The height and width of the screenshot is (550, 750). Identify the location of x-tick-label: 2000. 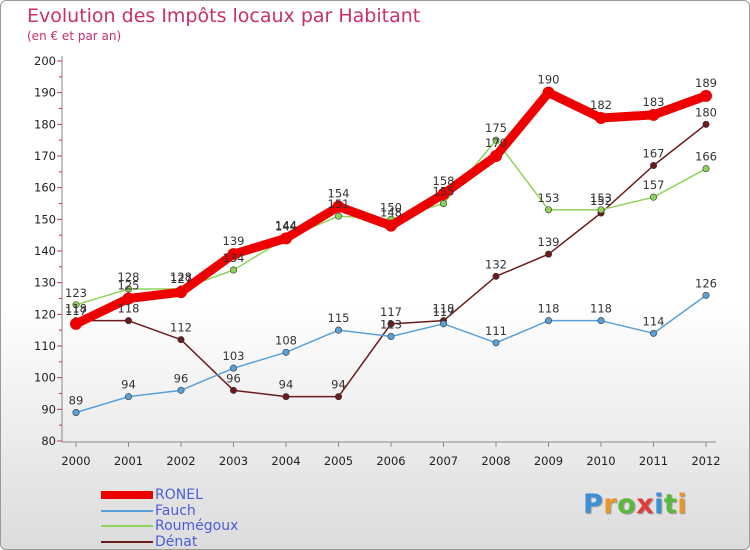
(75, 461).